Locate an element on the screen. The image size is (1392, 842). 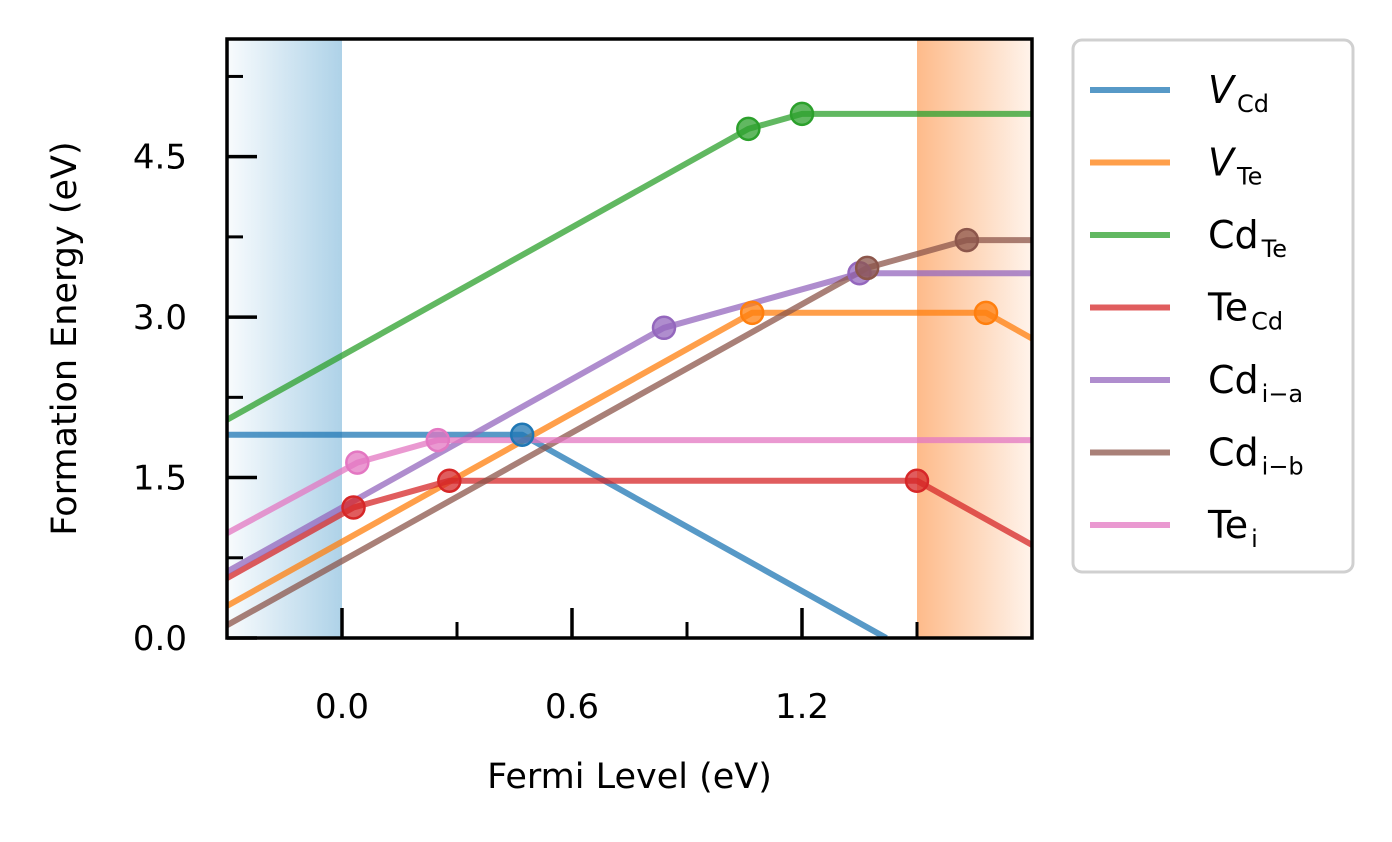
legend-label-cd_i_a: Cd i−a is located at coordinates (1255, 383).